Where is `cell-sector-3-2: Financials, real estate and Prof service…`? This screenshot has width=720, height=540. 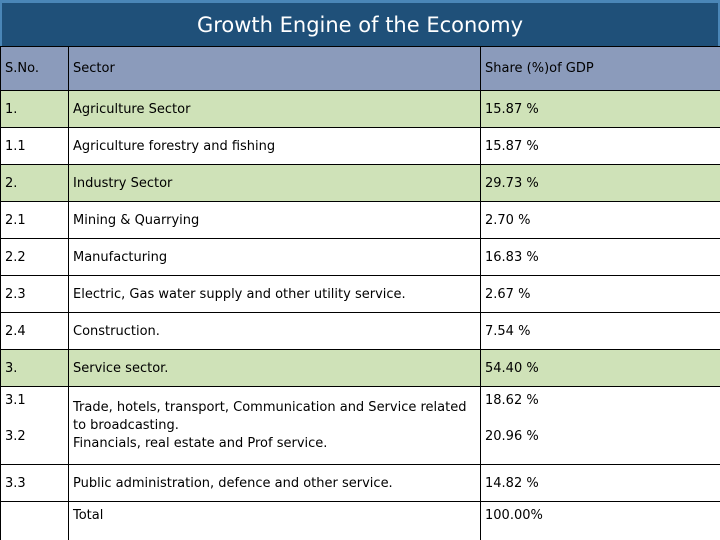 cell-sector-3-2: Financials, real estate and Prof service… is located at coordinates (200, 443).